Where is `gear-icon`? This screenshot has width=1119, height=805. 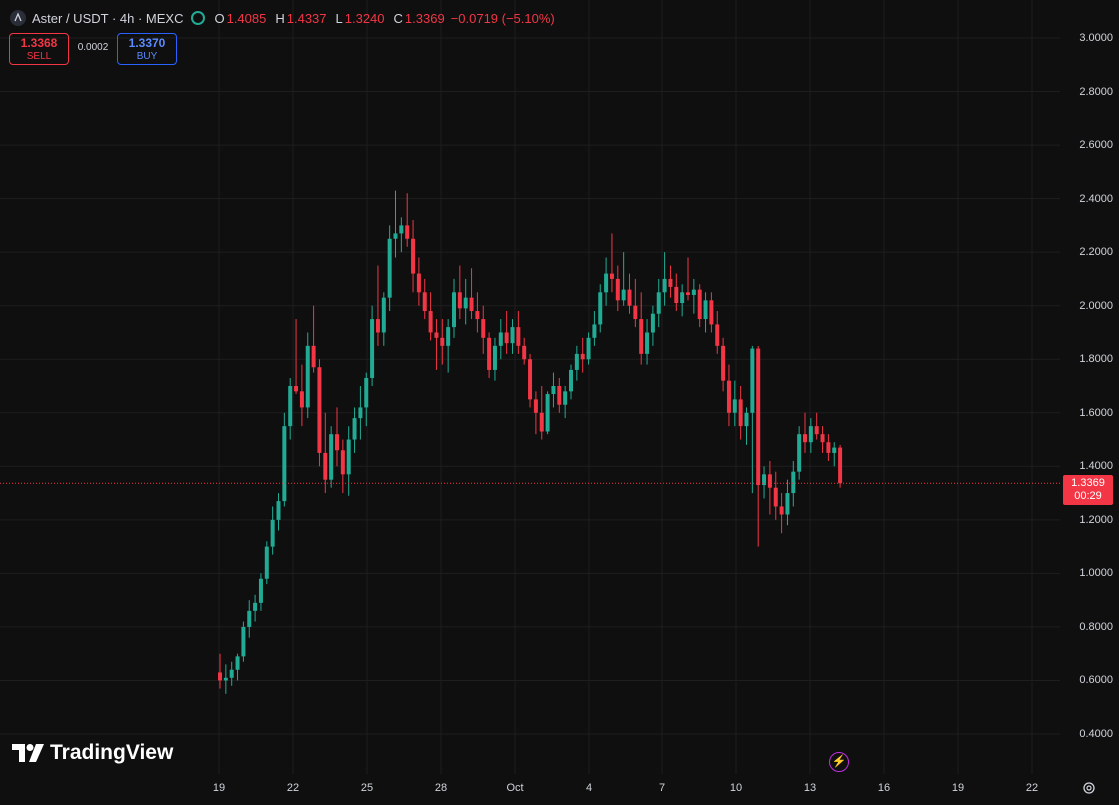
gear-icon is located at coordinates (1089, 788).